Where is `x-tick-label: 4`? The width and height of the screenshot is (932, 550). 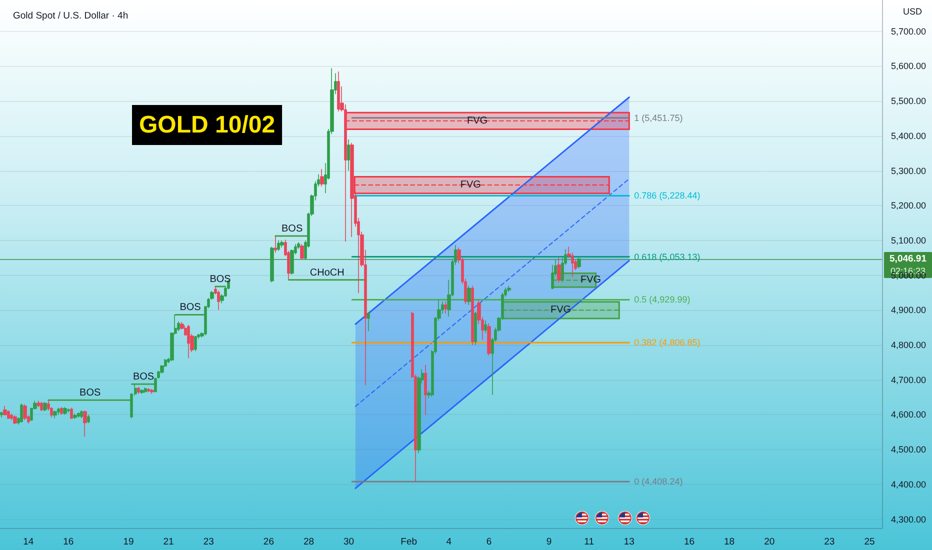 x-tick-label: 4 is located at coordinates (449, 542).